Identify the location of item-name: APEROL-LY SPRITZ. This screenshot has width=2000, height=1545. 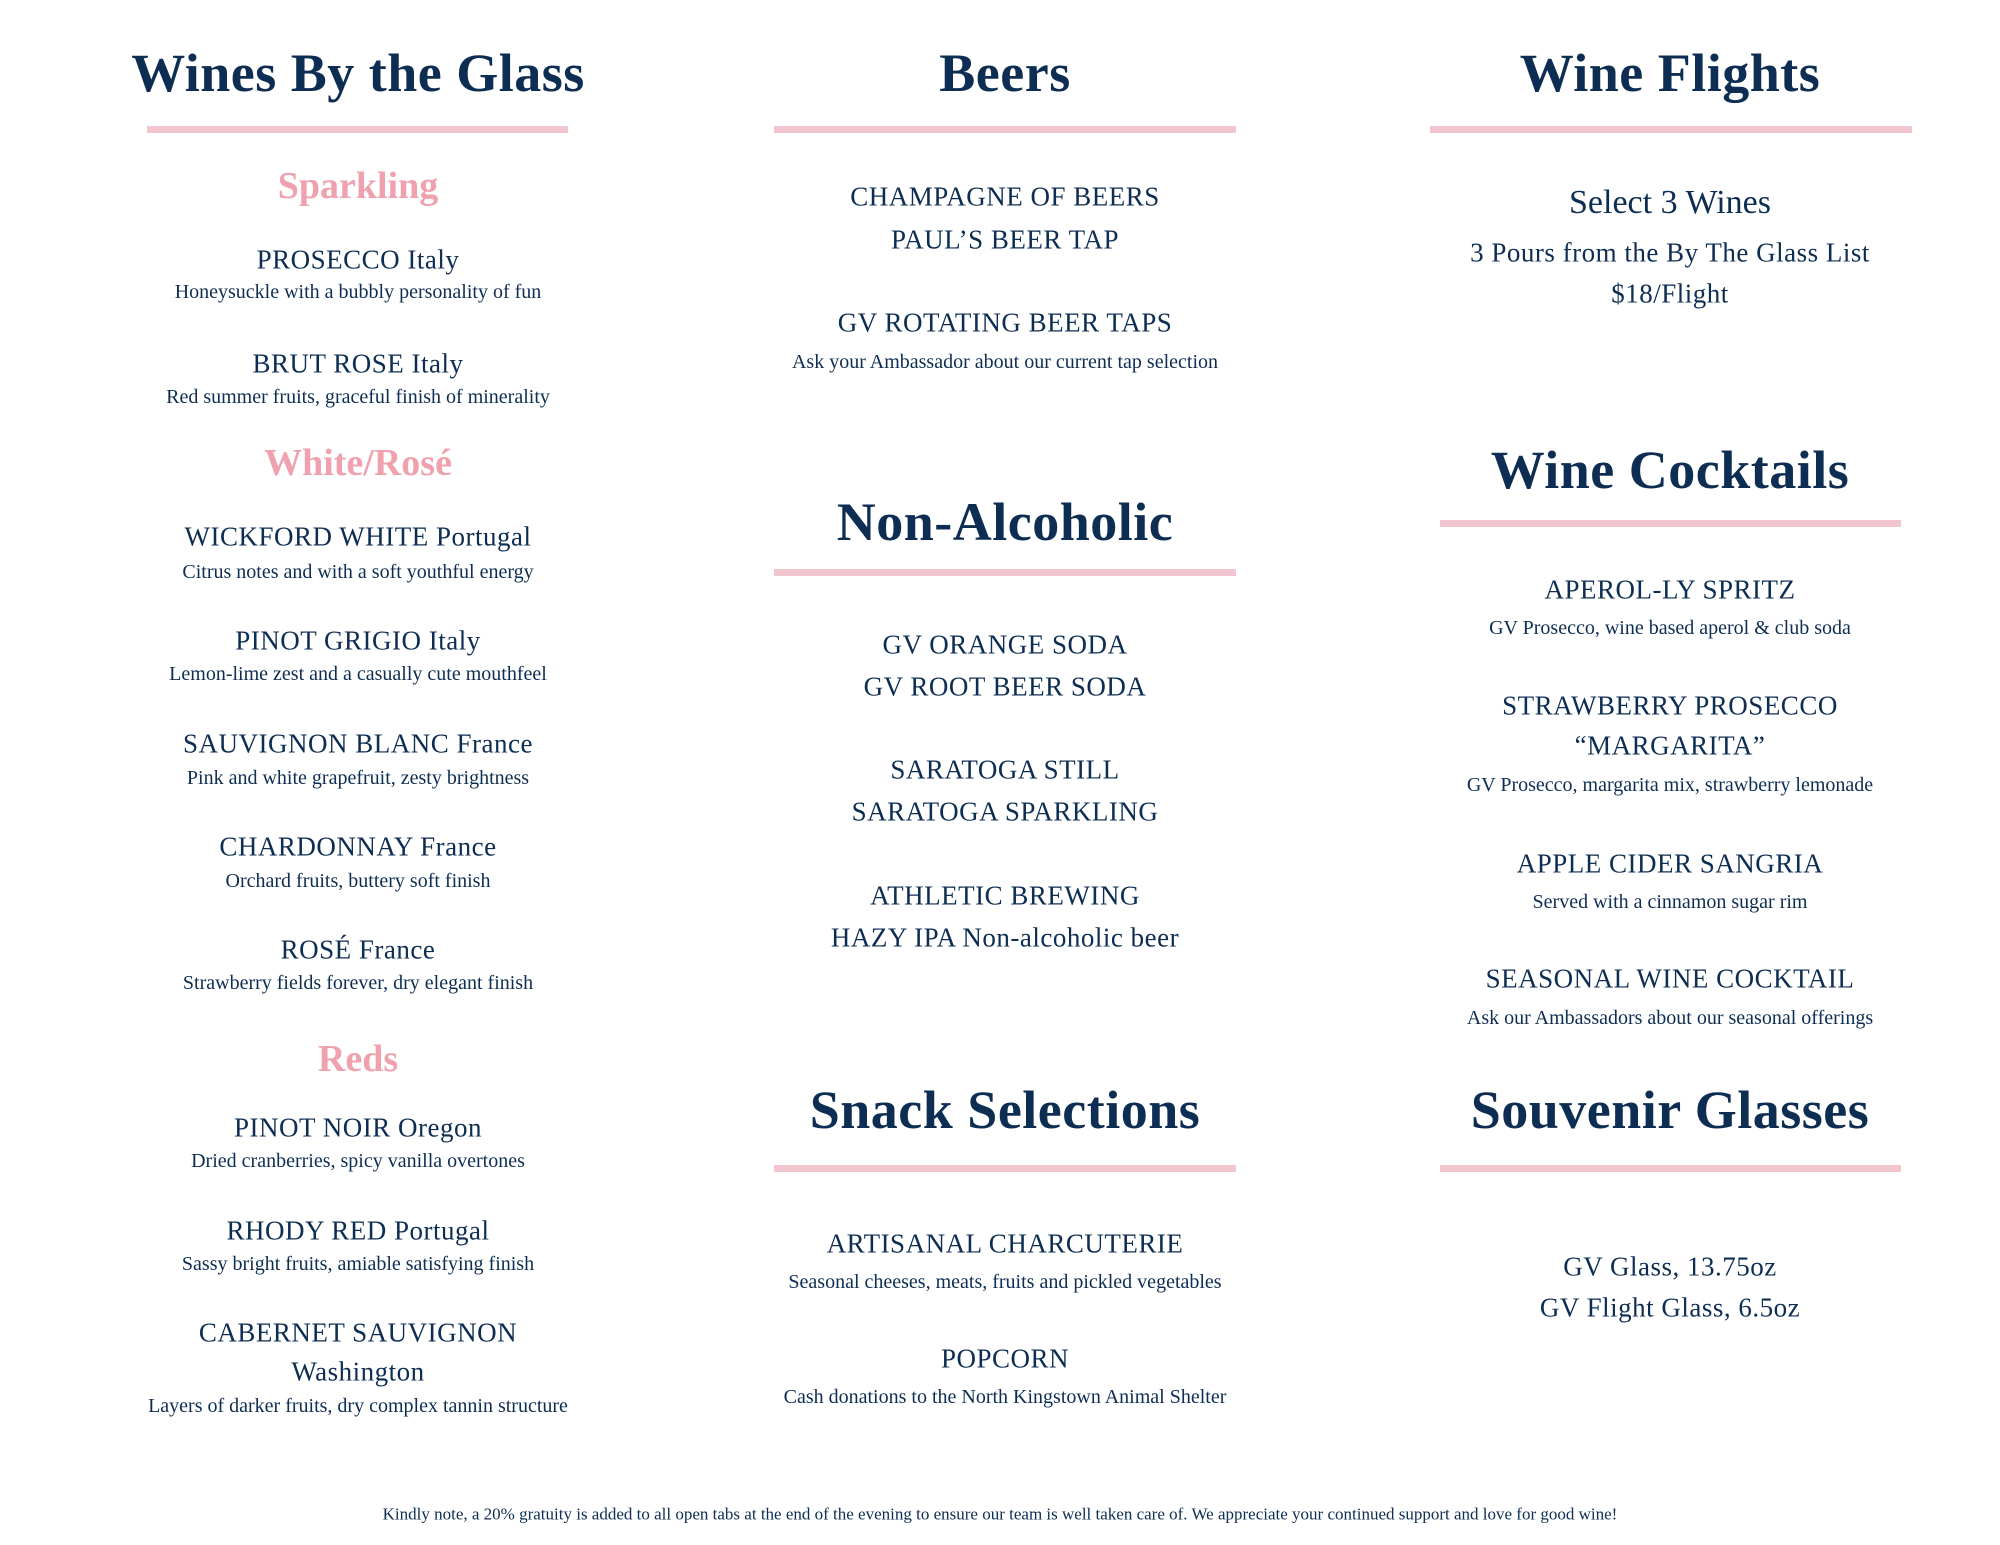
(1670, 589).